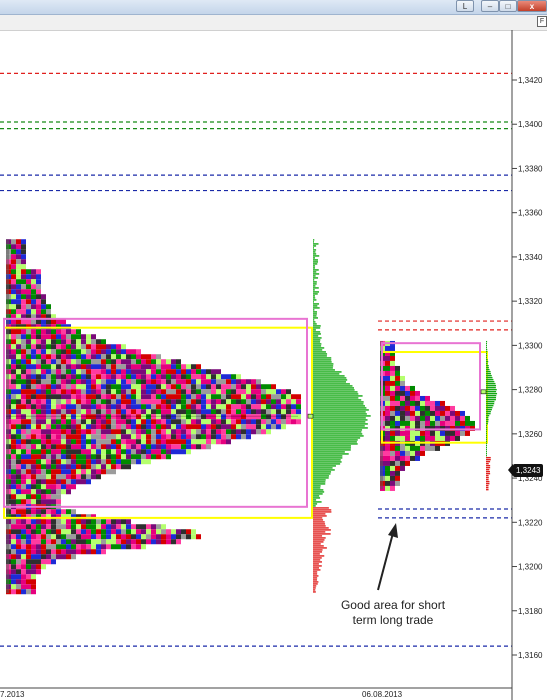 The height and width of the screenshot is (700, 547). Describe the element at coordinates (508, 6) in the screenshot. I see `maximize-button: □` at that location.